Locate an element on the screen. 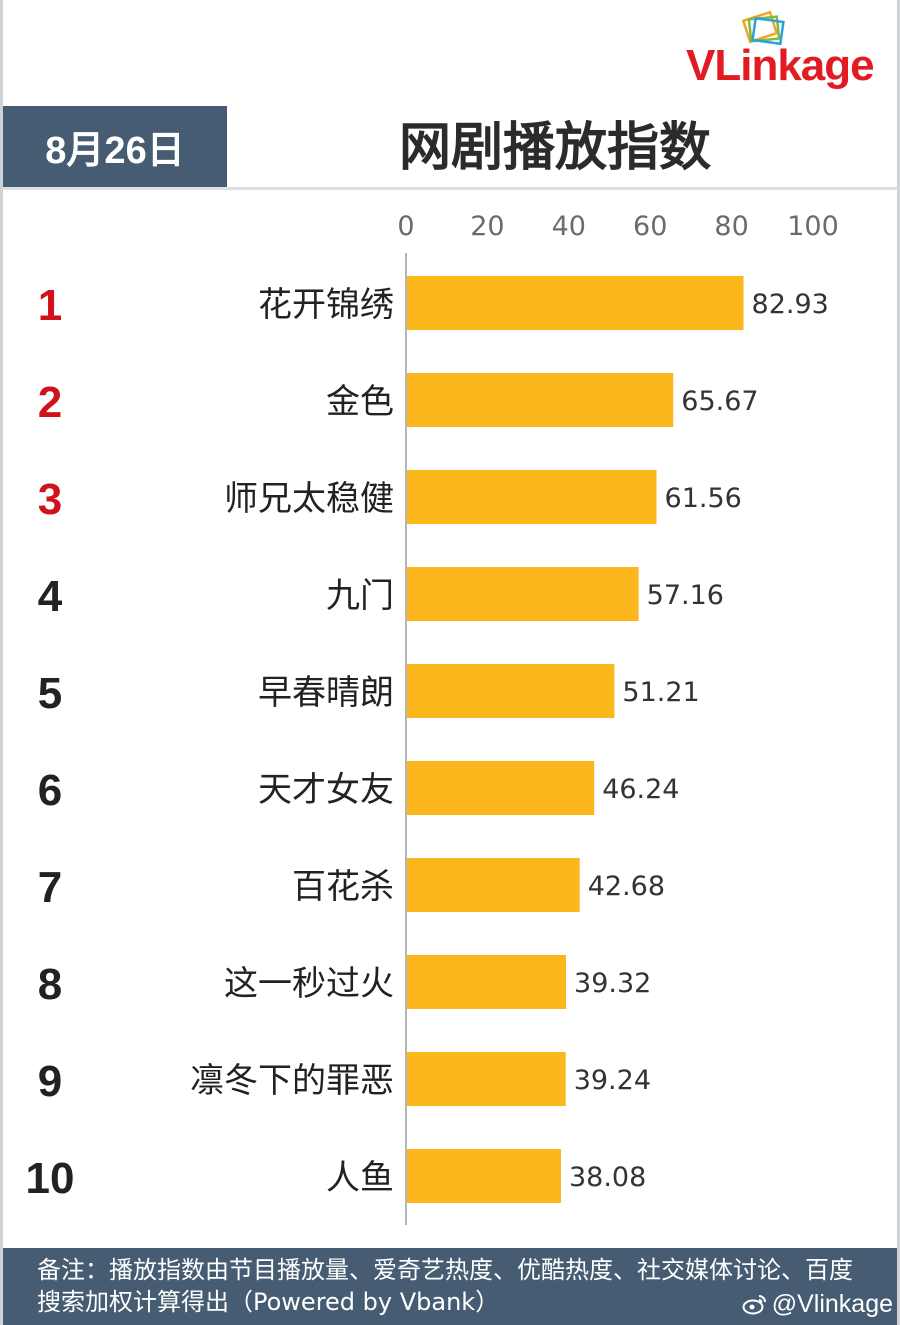 This screenshot has width=900, height=1325. x-tick-label: 100 is located at coordinates (813, 226).